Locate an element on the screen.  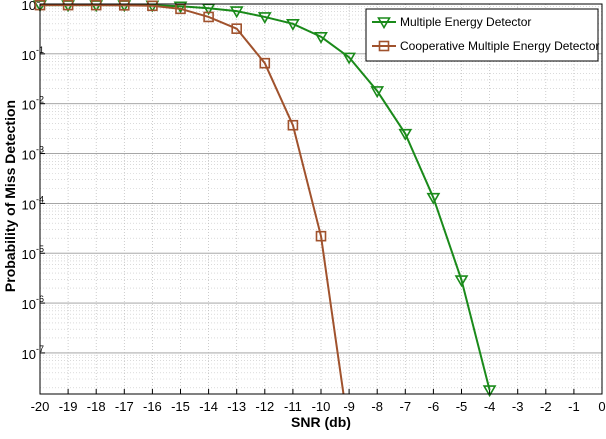
x-tick-label: -7 is located at coordinates (406, 406).